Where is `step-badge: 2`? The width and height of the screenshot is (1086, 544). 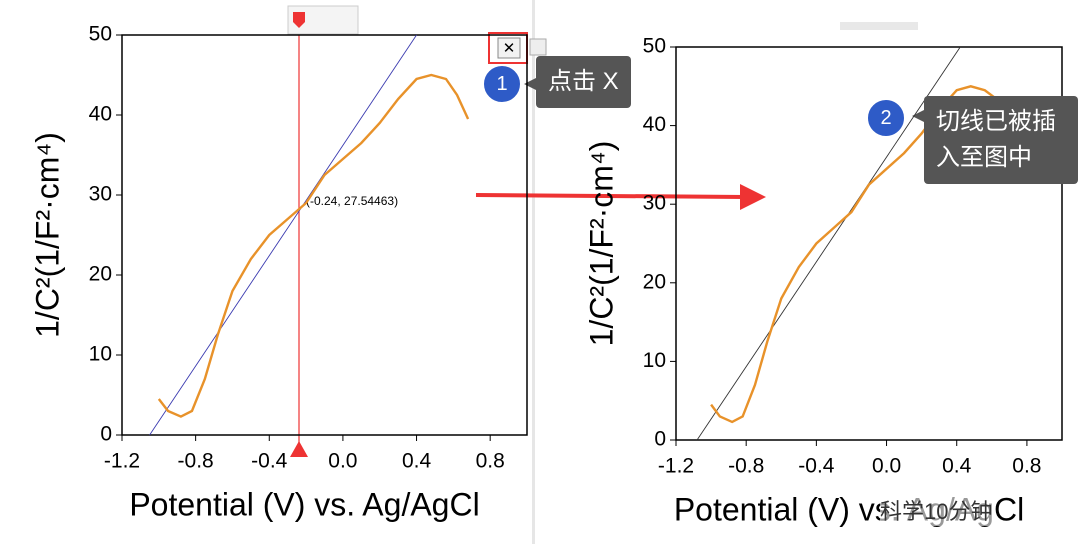
step-badge: 2 is located at coordinates (886, 118).